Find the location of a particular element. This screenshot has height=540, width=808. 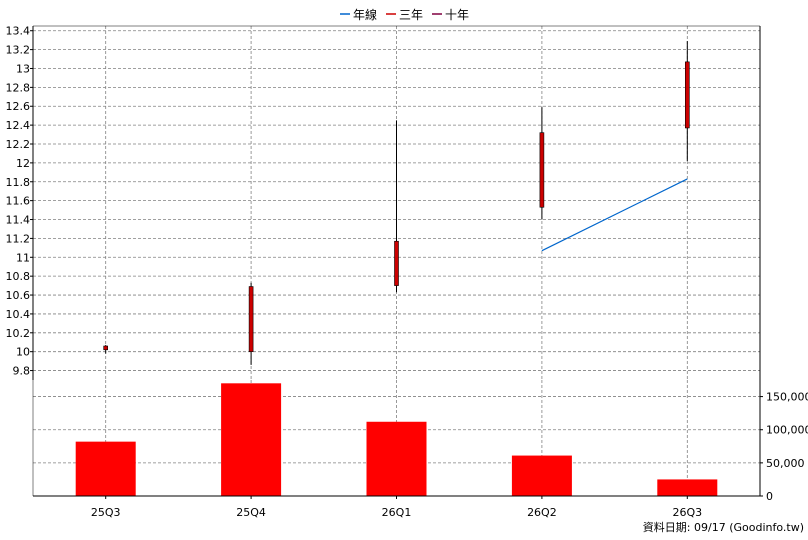

price-tick-label: 10 is located at coordinates (23, 352).